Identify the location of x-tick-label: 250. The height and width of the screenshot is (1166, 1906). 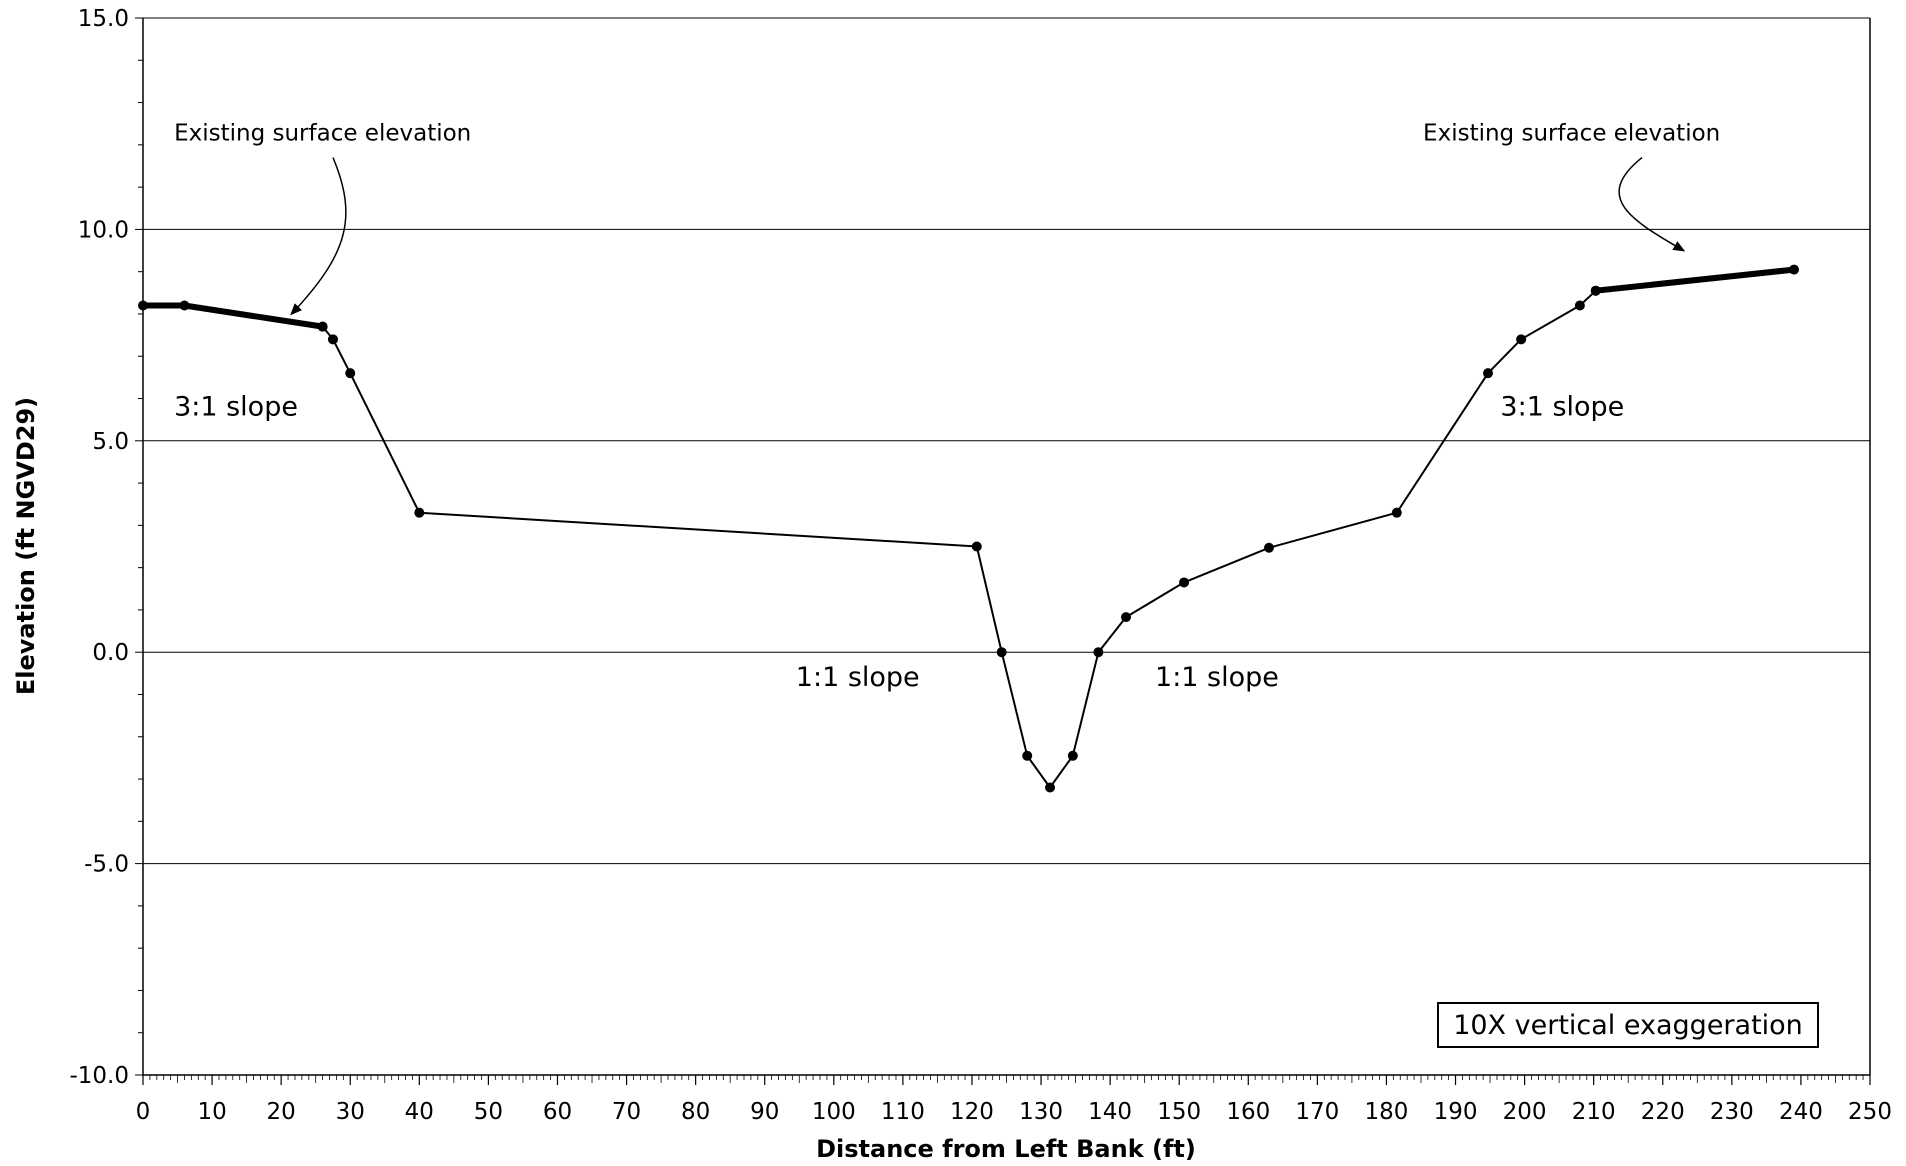
(1870, 1112).